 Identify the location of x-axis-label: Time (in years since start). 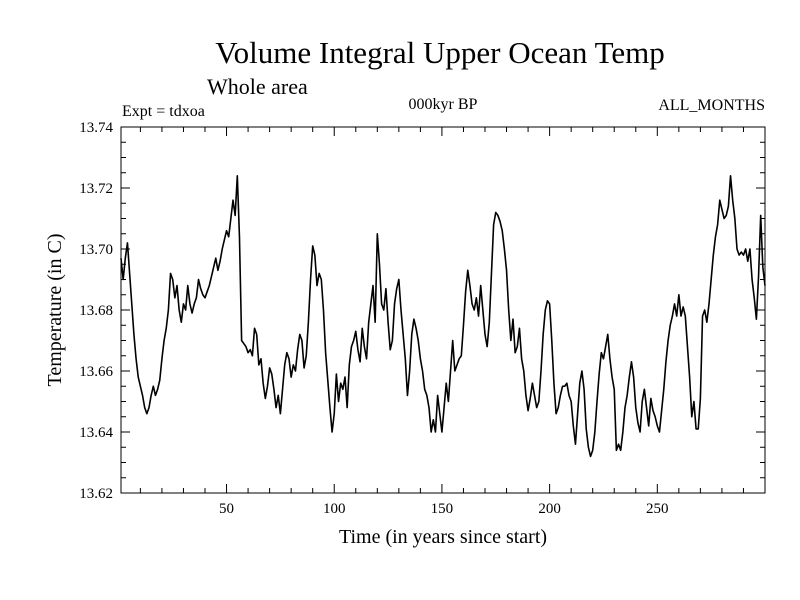
(443, 537).